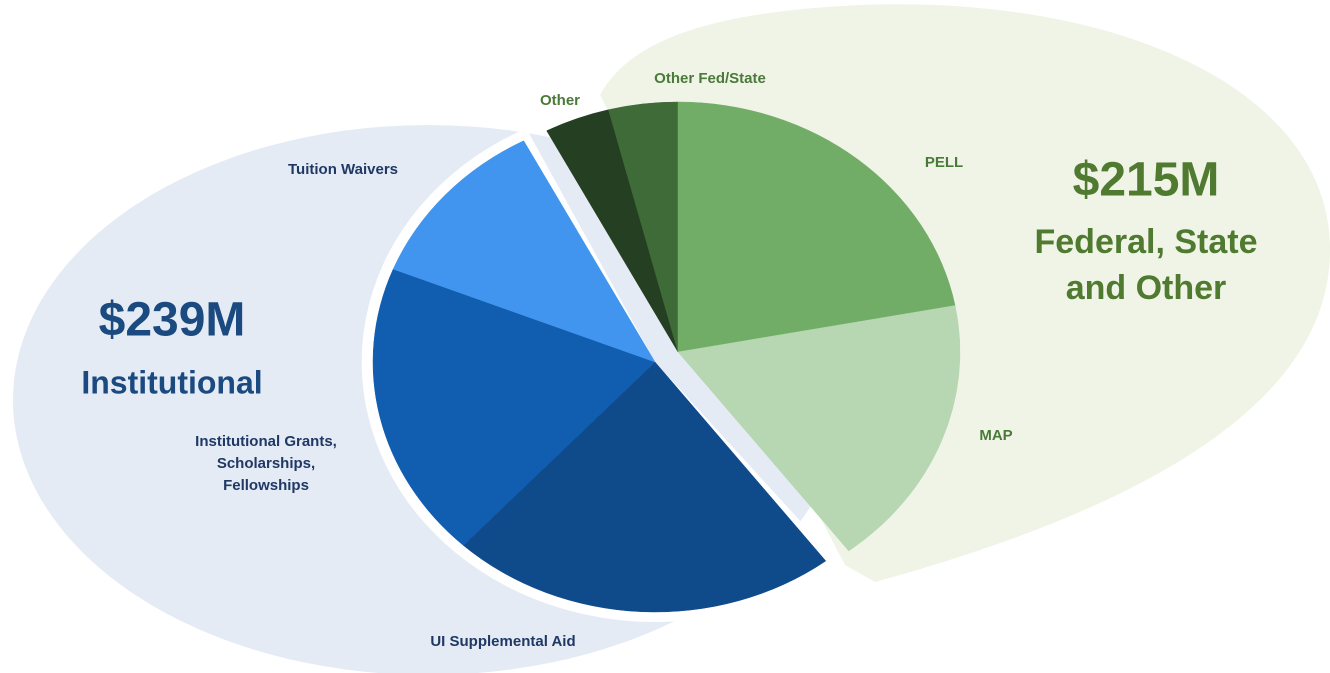 The width and height of the screenshot is (1330, 673). I want to click on group-total: $215M, so click(1146, 180).